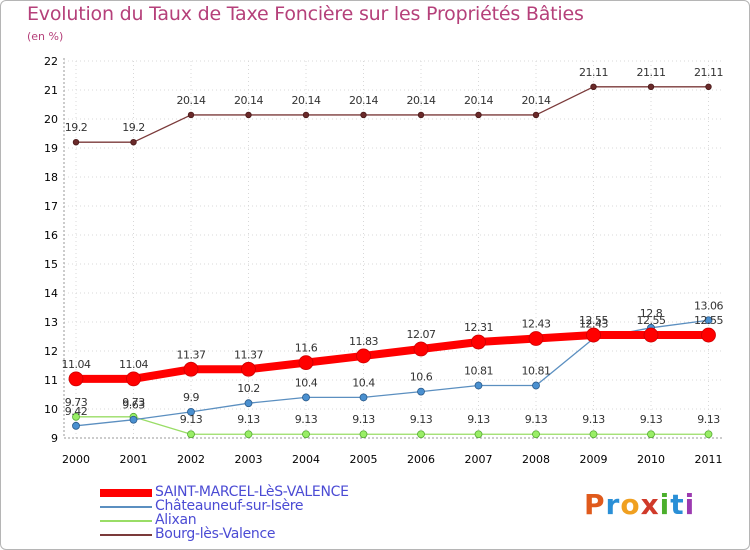 This screenshot has width=750, height=550. What do you see at coordinates (364, 459) in the screenshot?
I see `x-tick-label: 2005` at bounding box center [364, 459].